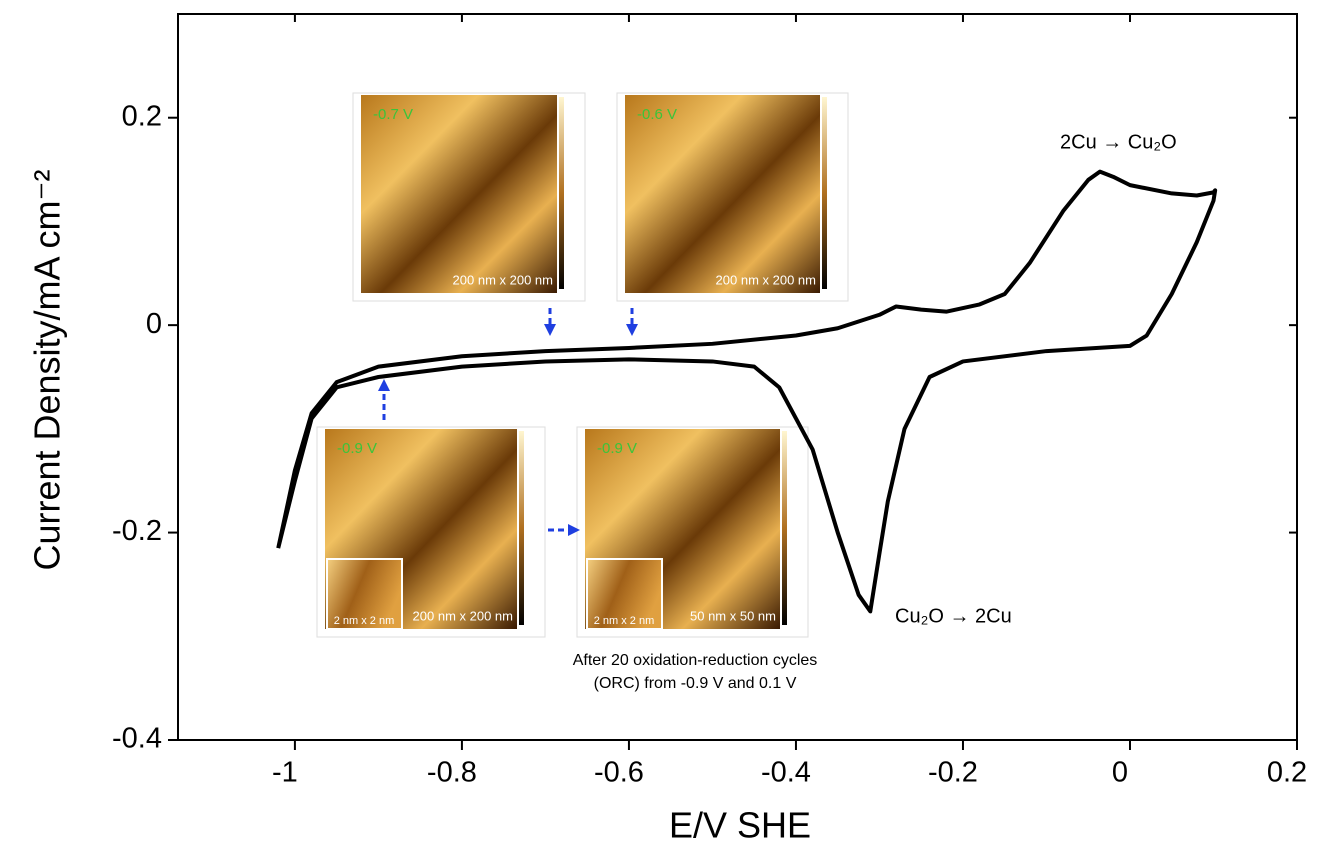  I want to click on x-tick-label: -0.6, so click(619, 773).